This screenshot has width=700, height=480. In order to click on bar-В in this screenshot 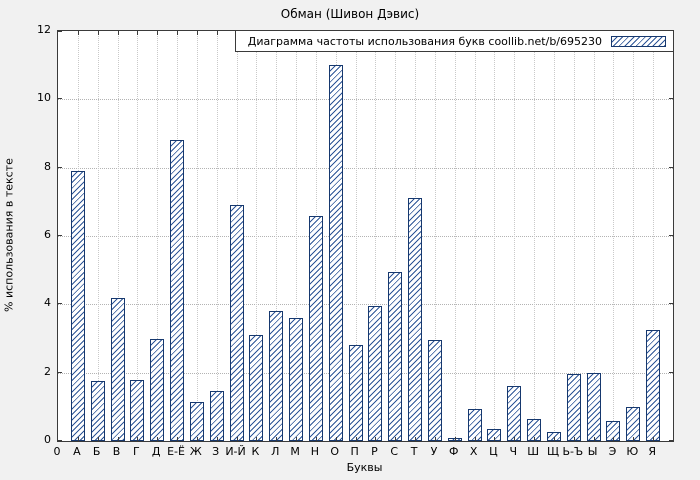, I will do `click(117, 369)`.